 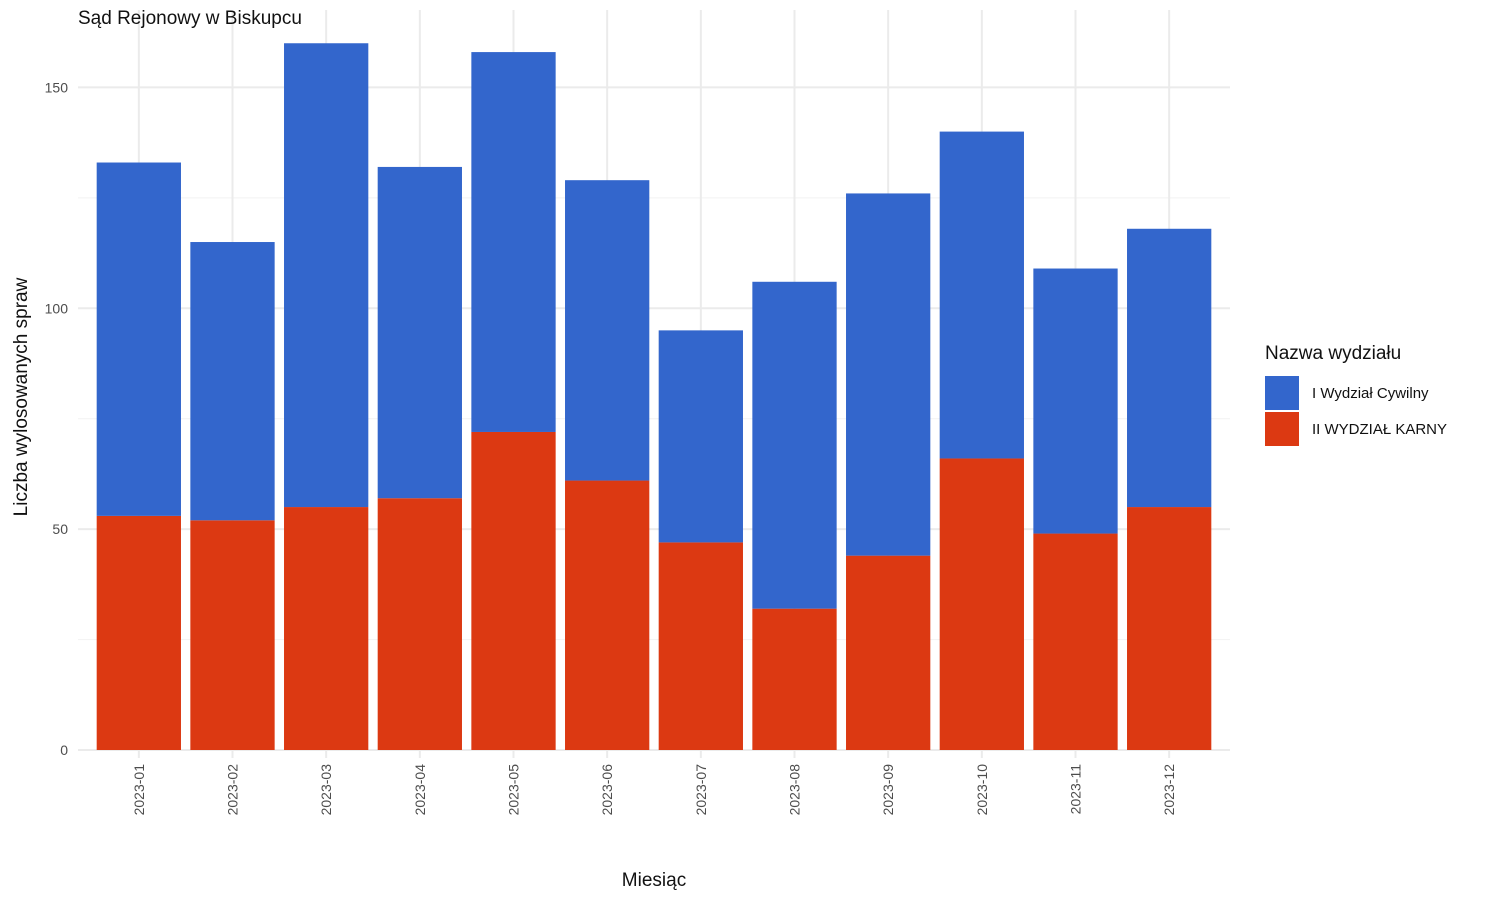 I want to click on x-tick-label: 2023-08, so click(x=795, y=790).